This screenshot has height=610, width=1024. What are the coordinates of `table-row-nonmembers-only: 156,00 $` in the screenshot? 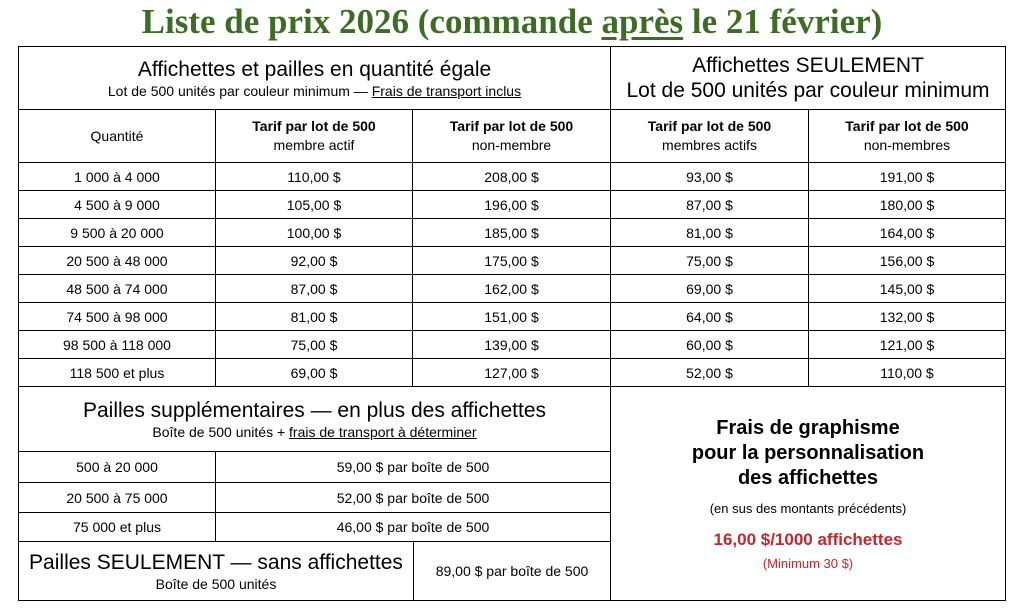 It's located at (907, 260).